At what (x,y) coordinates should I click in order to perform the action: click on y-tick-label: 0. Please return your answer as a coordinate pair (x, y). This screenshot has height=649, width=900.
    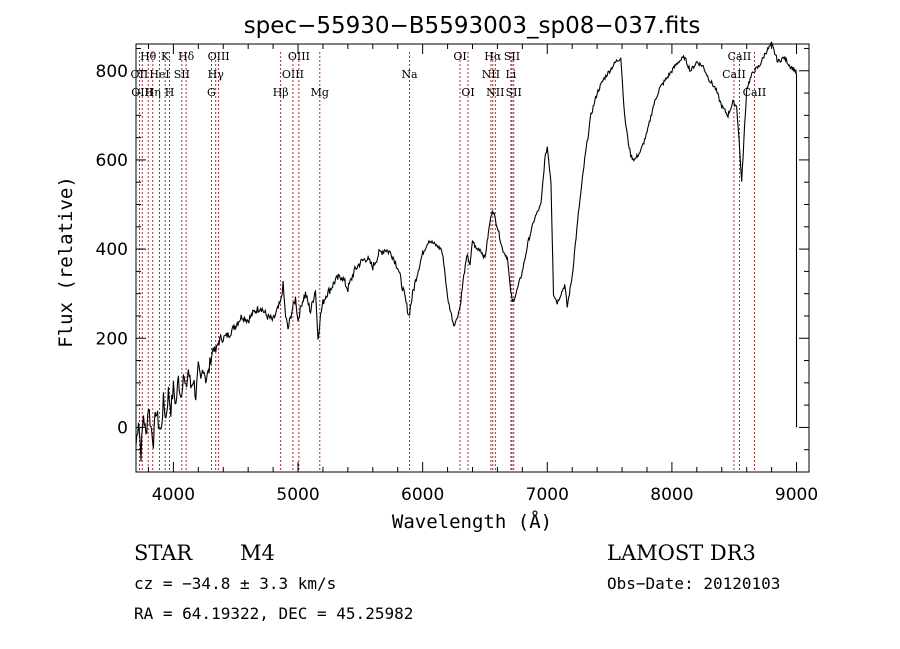
    Looking at the image, I should click on (122, 428).